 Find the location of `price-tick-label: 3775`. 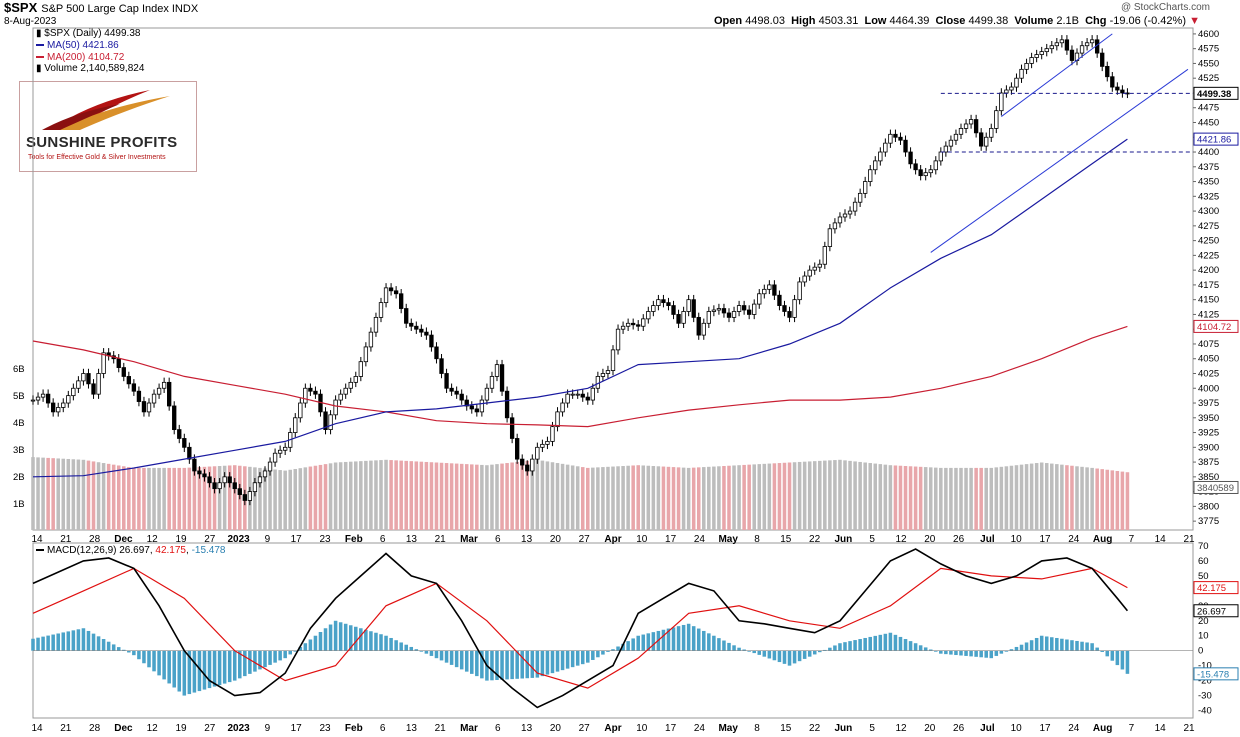

price-tick-label: 3775 is located at coordinates (1208, 521).